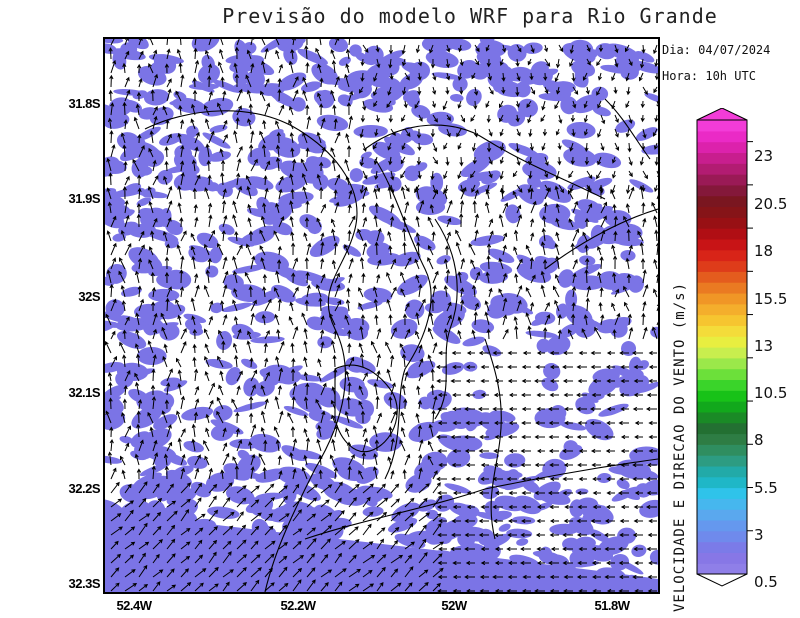  Describe the element at coordinates (298, 605) in the screenshot. I see `lon-label-52-2w: 52.2W` at that location.